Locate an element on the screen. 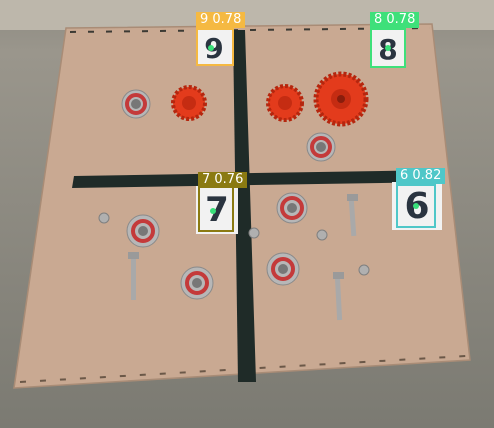 The image size is (494, 428). detection-label-6: 6 0.82 is located at coordinates (421, 176).